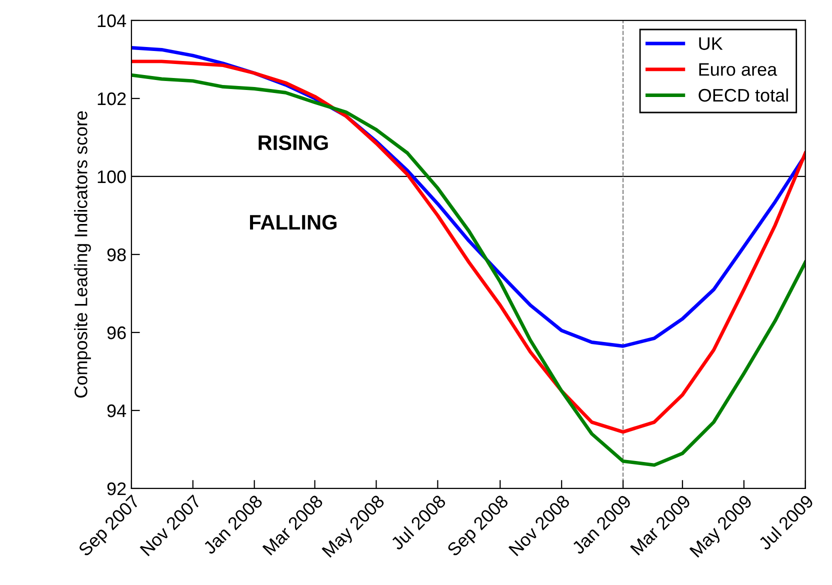  What do you see at coordinates (82, 254) in the screenshot?
I see `y-axis-title: Composite Leading Indicators score` at bounding box center [82, 254].